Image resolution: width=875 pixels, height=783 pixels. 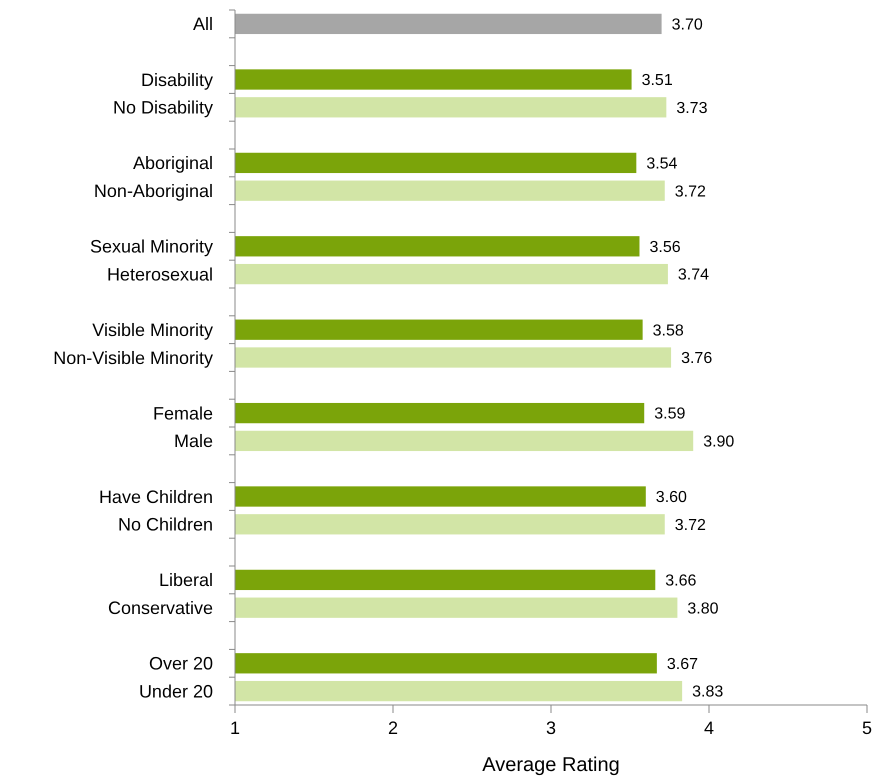 I want to click on data-label: 3.90, so click(x=718, y=442).